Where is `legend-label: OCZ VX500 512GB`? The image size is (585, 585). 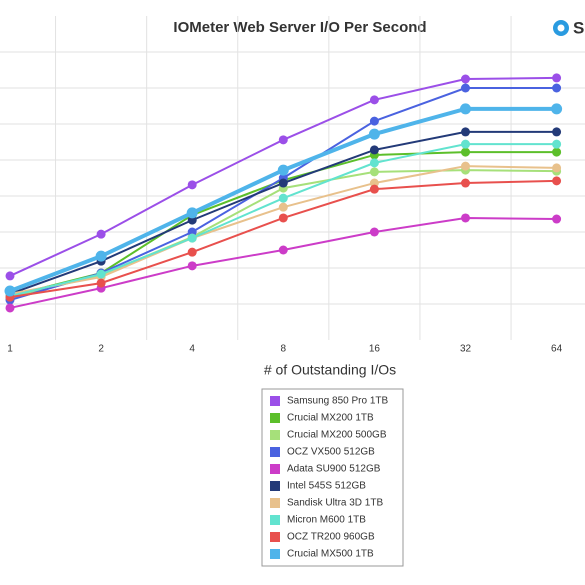 legend-label: OCZ VX500 512GB is located at coordinates (331, 452).